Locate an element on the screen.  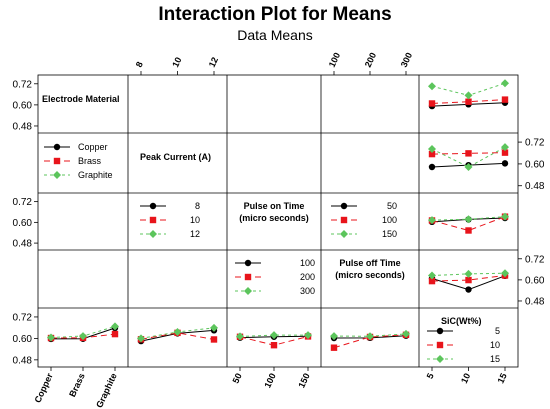
factor-label: Pulse on Time is located at coordinates (274, 206).